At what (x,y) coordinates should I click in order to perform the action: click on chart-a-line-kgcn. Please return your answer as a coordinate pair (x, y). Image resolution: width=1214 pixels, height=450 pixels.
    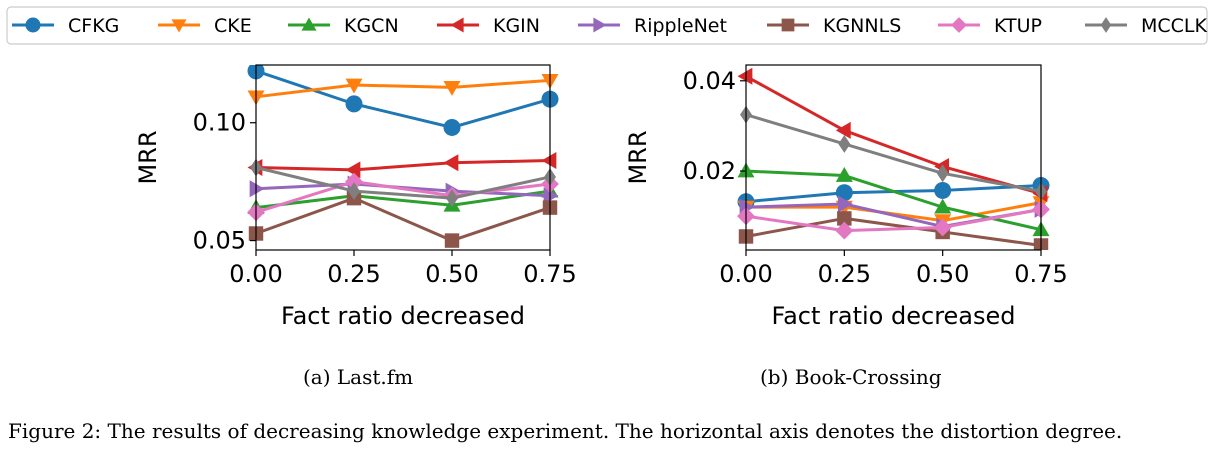
    Looking at the image, I should click on (403, 199).